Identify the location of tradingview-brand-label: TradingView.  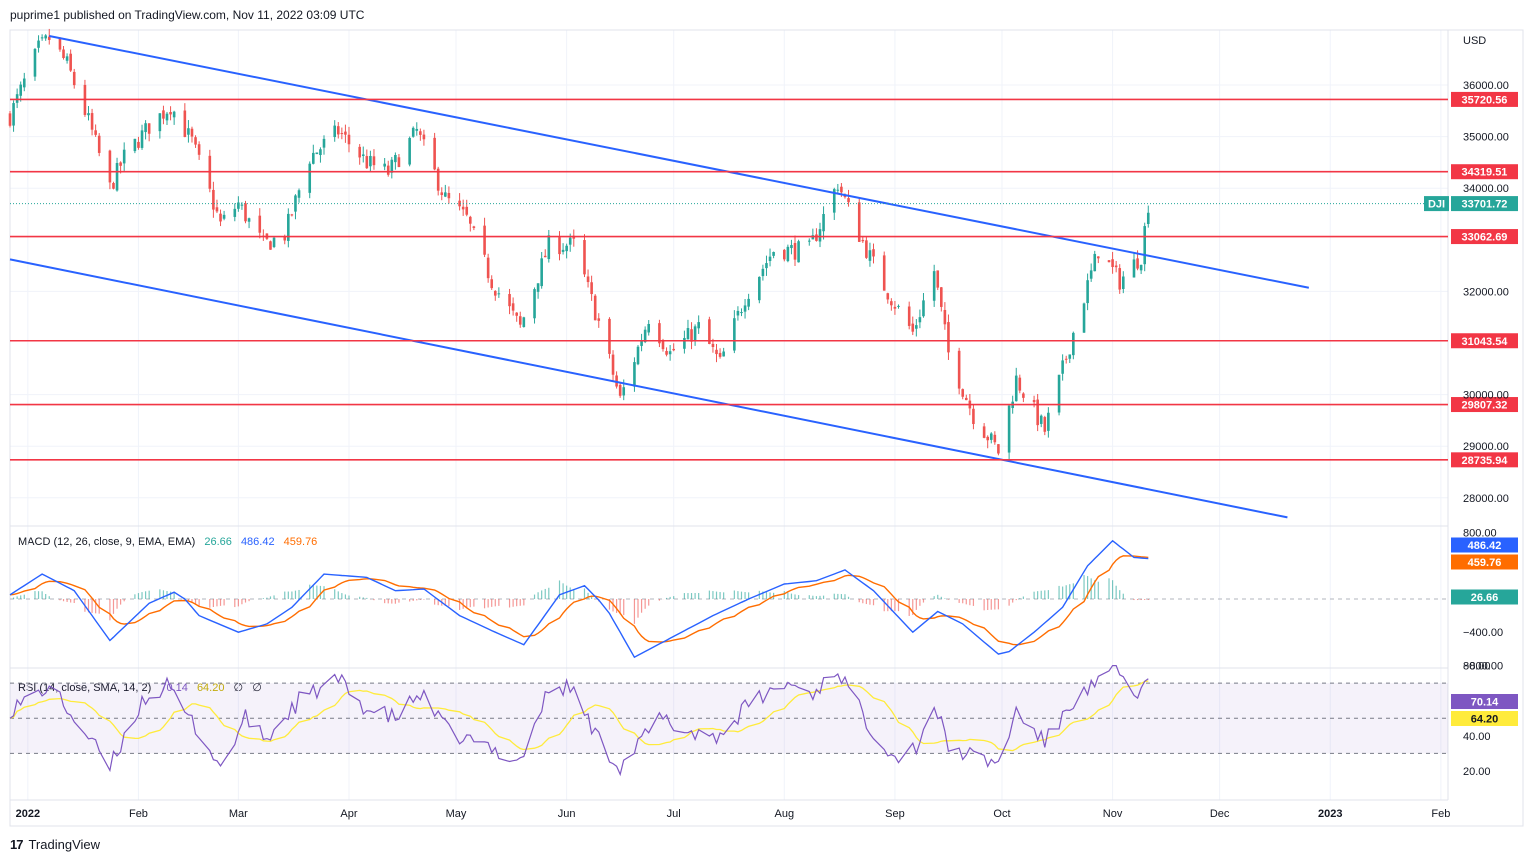
(64, 844).